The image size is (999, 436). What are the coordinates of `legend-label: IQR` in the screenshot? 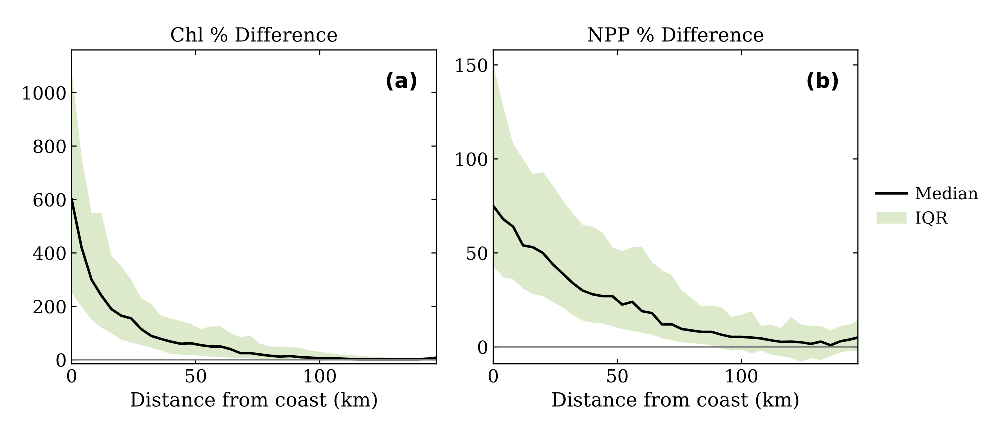 It's located at (932, 219).